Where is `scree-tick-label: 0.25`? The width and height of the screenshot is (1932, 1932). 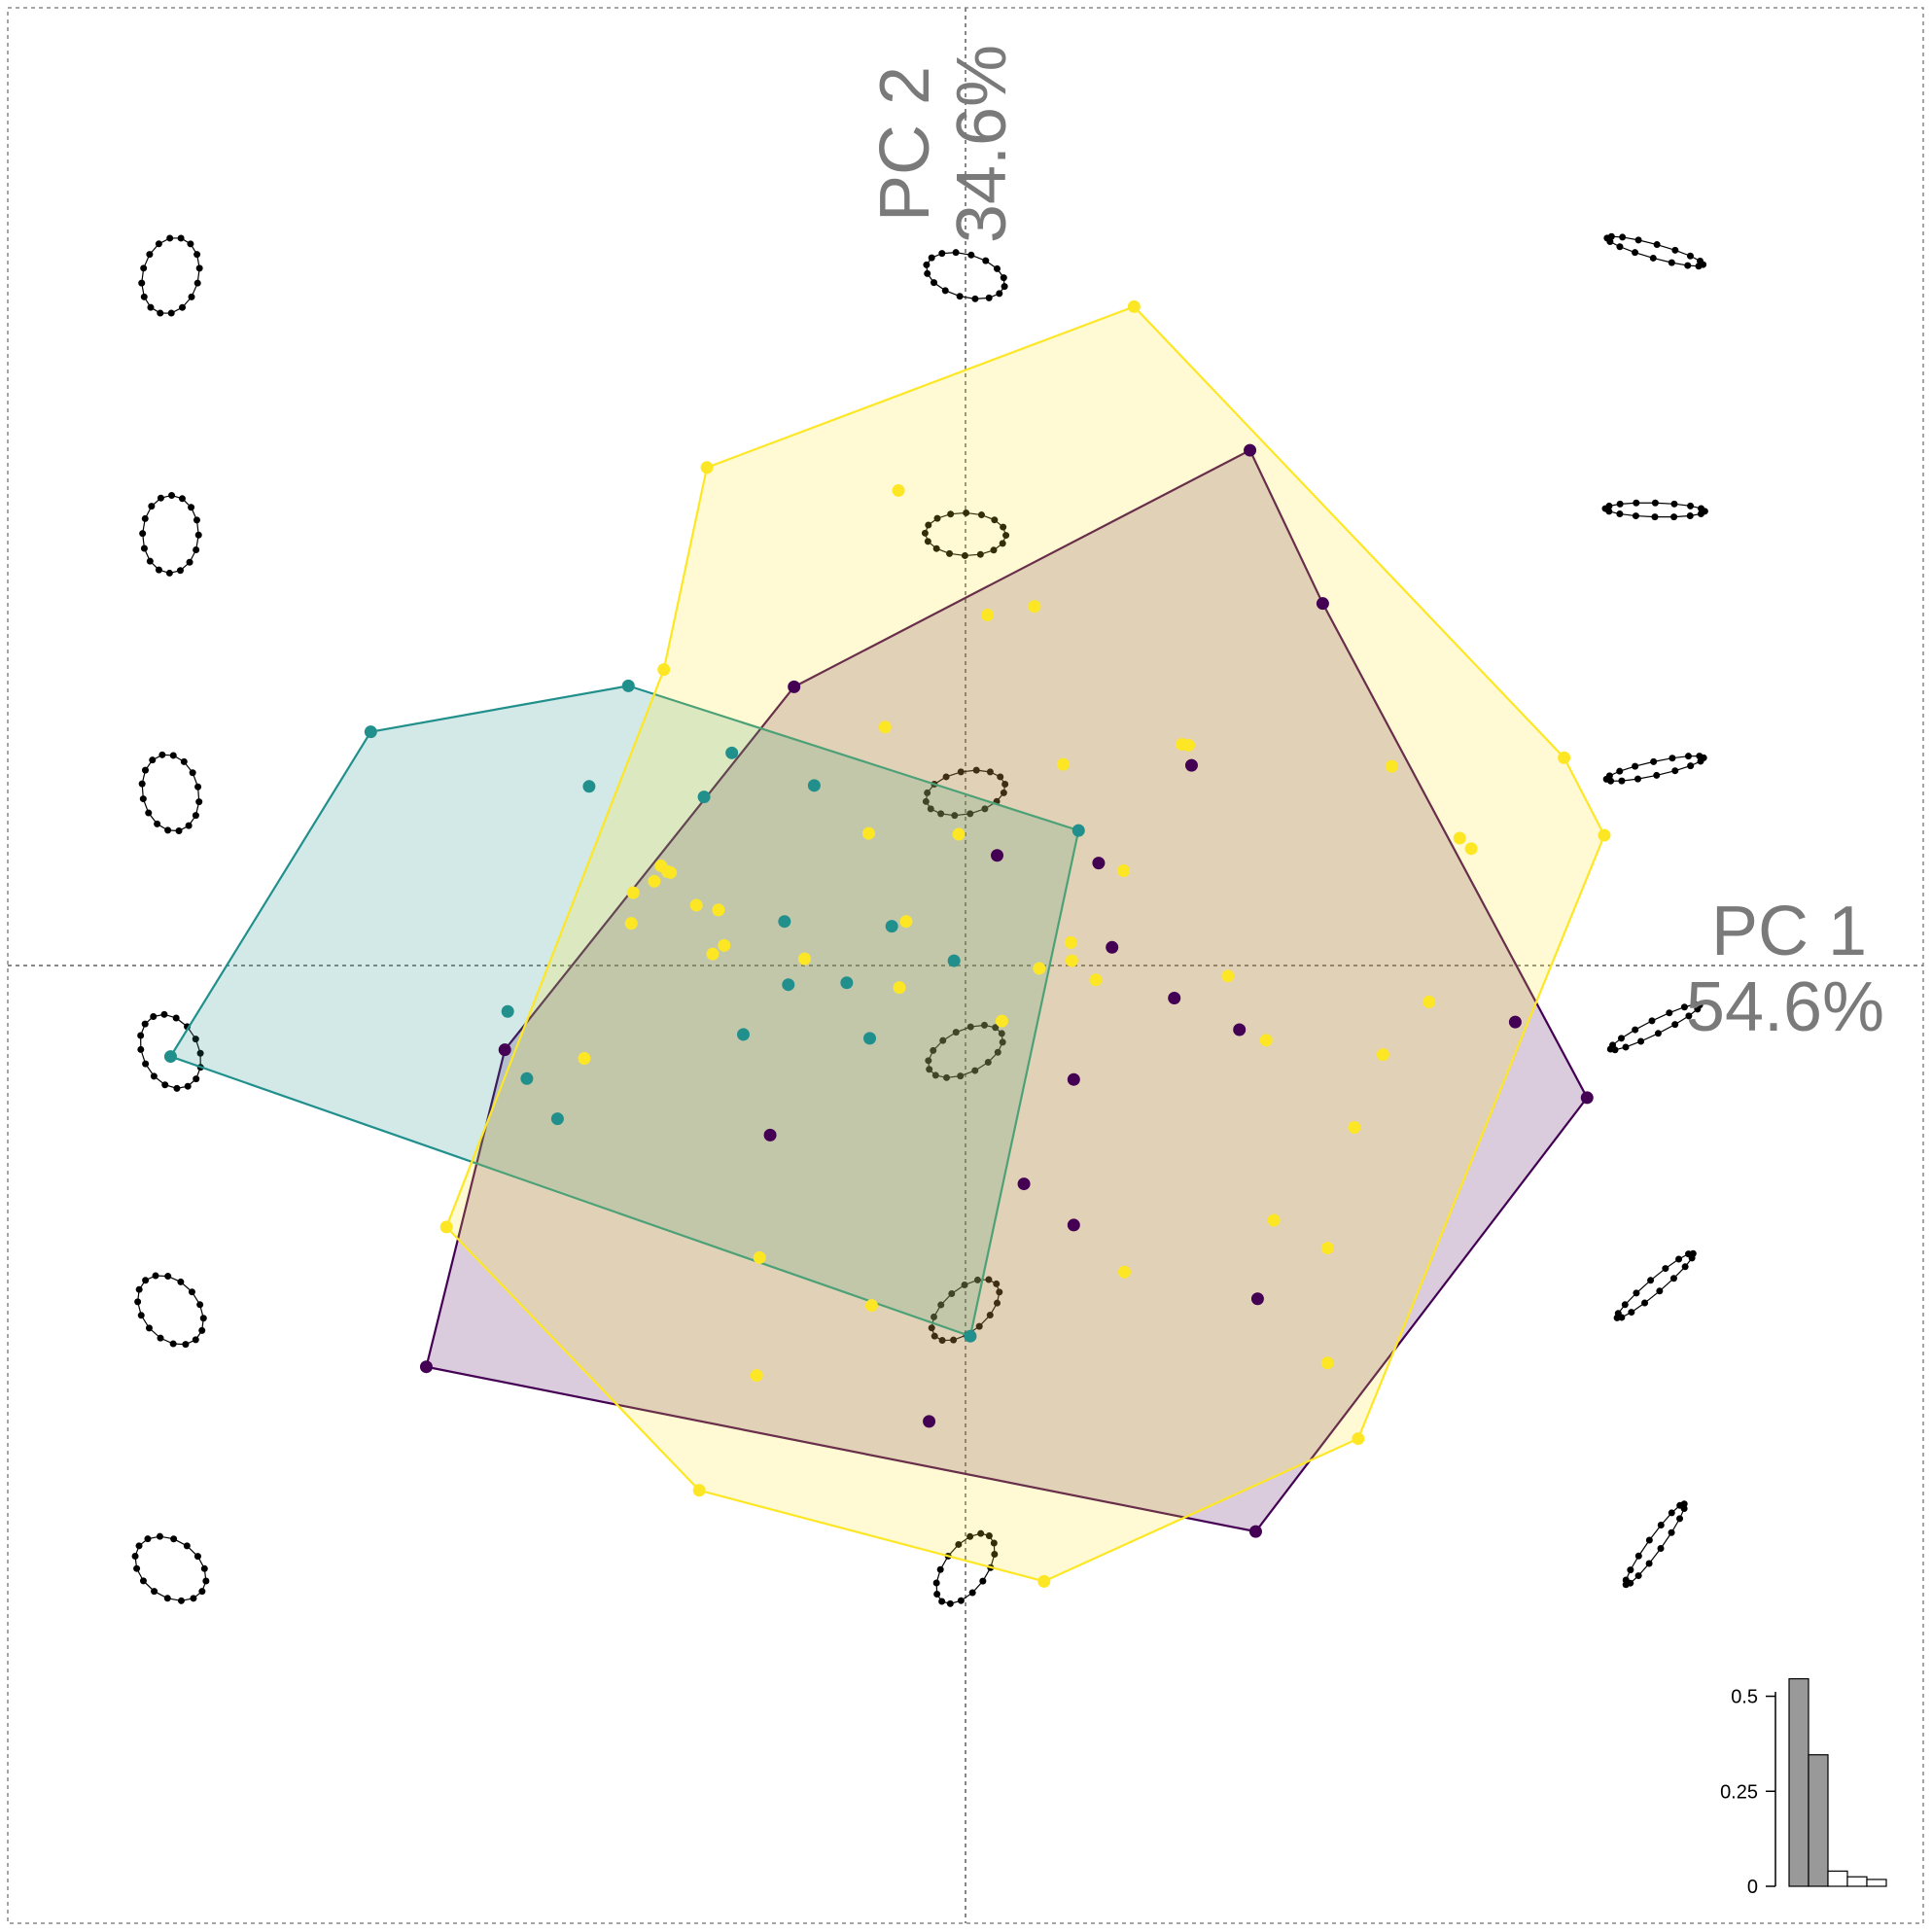
scree-tick-label: 0.25 is located at coordinates (1739, 1792).